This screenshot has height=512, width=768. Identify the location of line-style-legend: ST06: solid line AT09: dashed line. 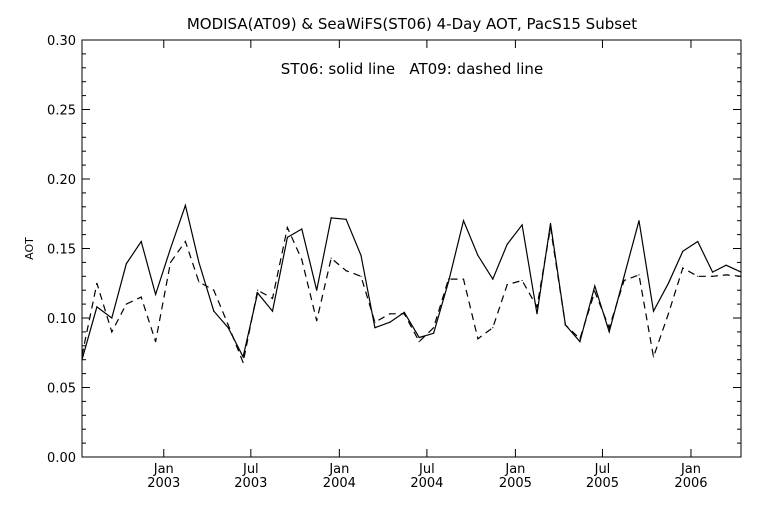
(412, 69).